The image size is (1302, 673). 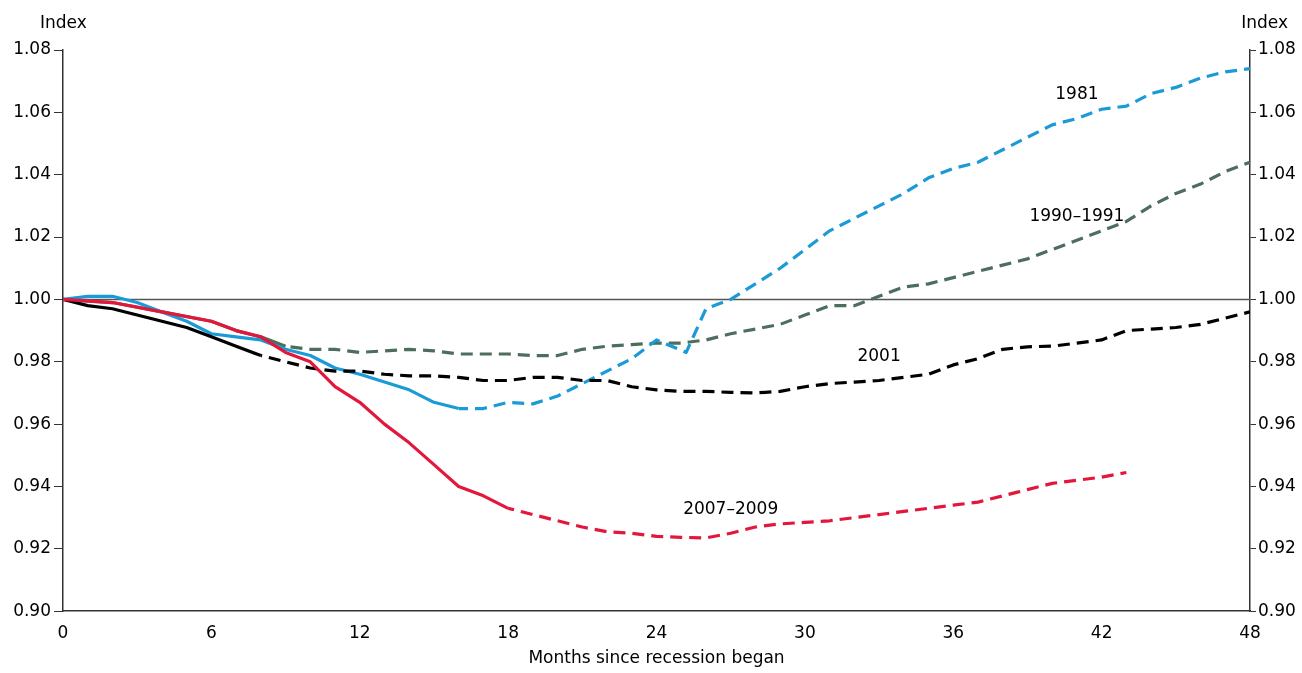 What do you see at coordinates (1277, 422) in the screenshot?
I see `y2-tick-label: 0.96` at bounding box center [1277, 422].